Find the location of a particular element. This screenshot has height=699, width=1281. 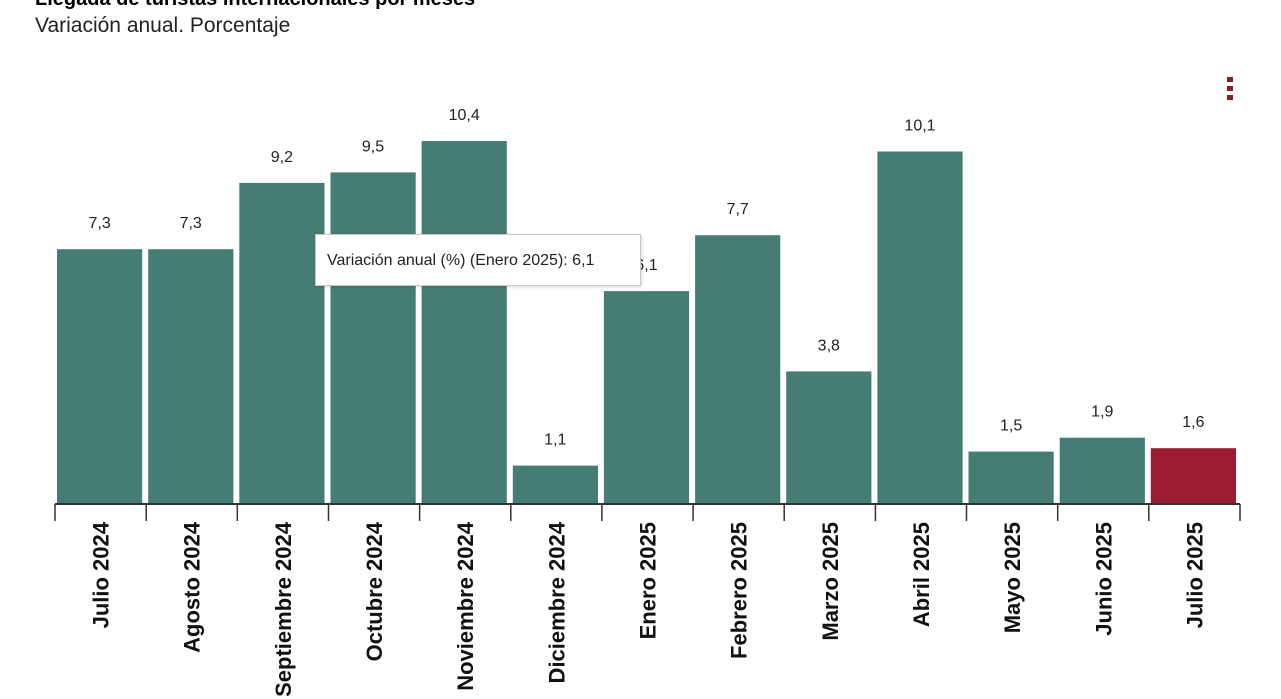

x-axis is located at coordinates (647, 512).